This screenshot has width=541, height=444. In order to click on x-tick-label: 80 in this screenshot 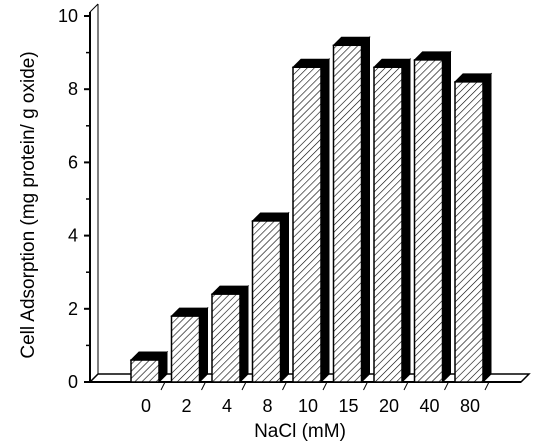, I will do `click(470, 406)`.